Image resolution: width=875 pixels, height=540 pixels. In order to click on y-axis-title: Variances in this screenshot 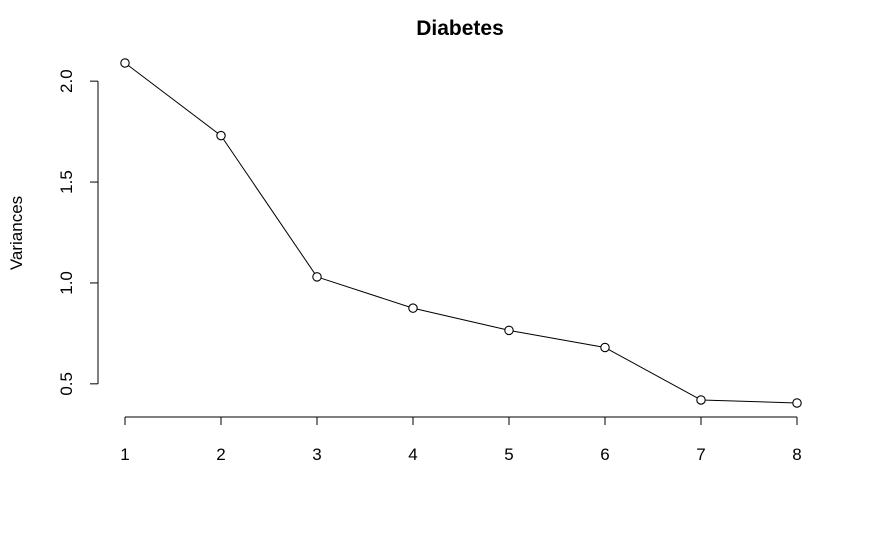, I will do `click(16, 233)`.